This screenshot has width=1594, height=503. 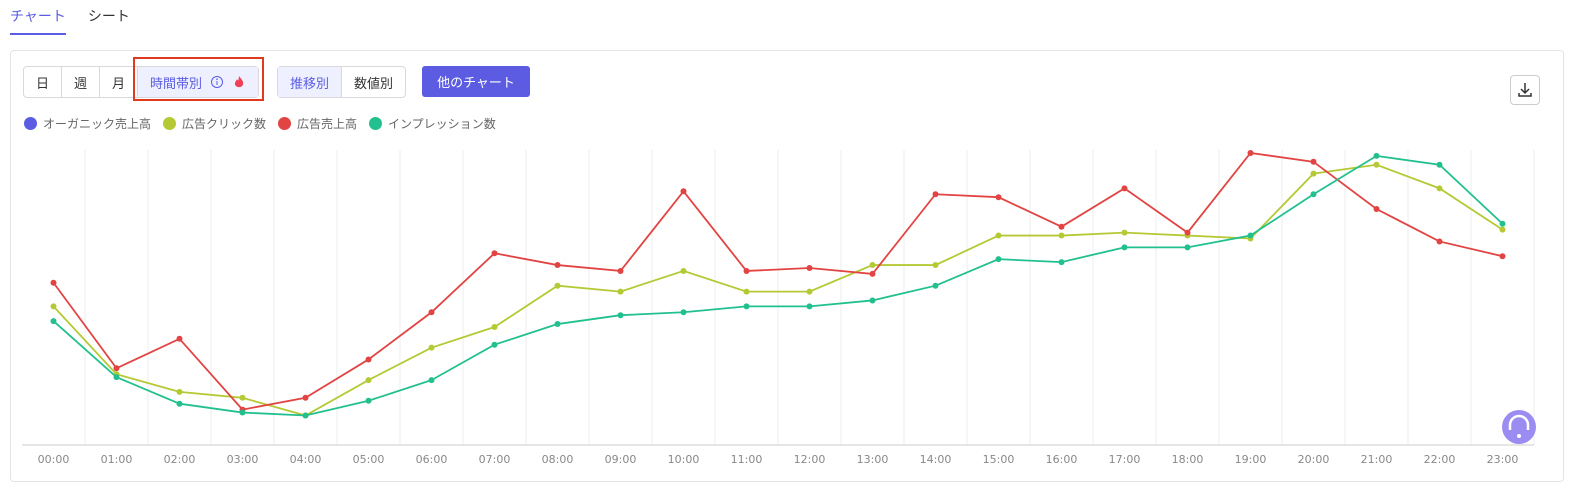 I want to click on x-tick-label: 07:00, so click(x=495, y=459).